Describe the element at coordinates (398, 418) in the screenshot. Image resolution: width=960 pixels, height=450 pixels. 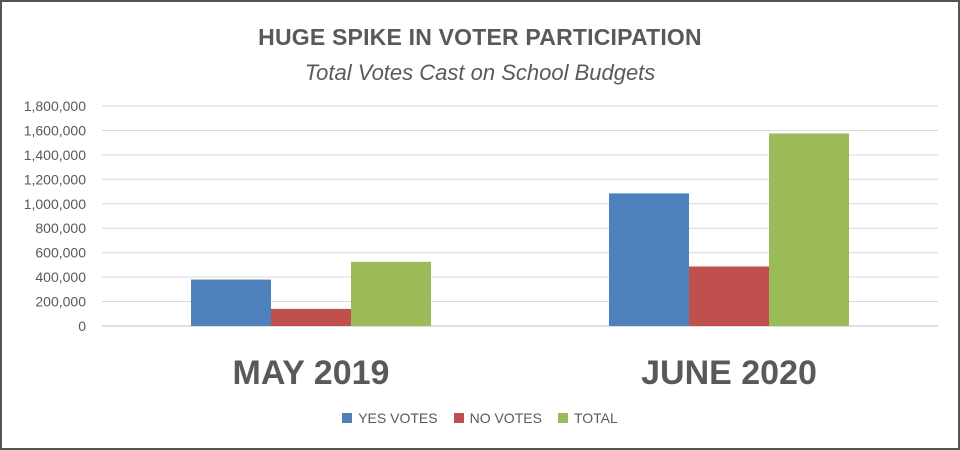
I see `legend-label-yes-votes: YES VOTES` at that location.